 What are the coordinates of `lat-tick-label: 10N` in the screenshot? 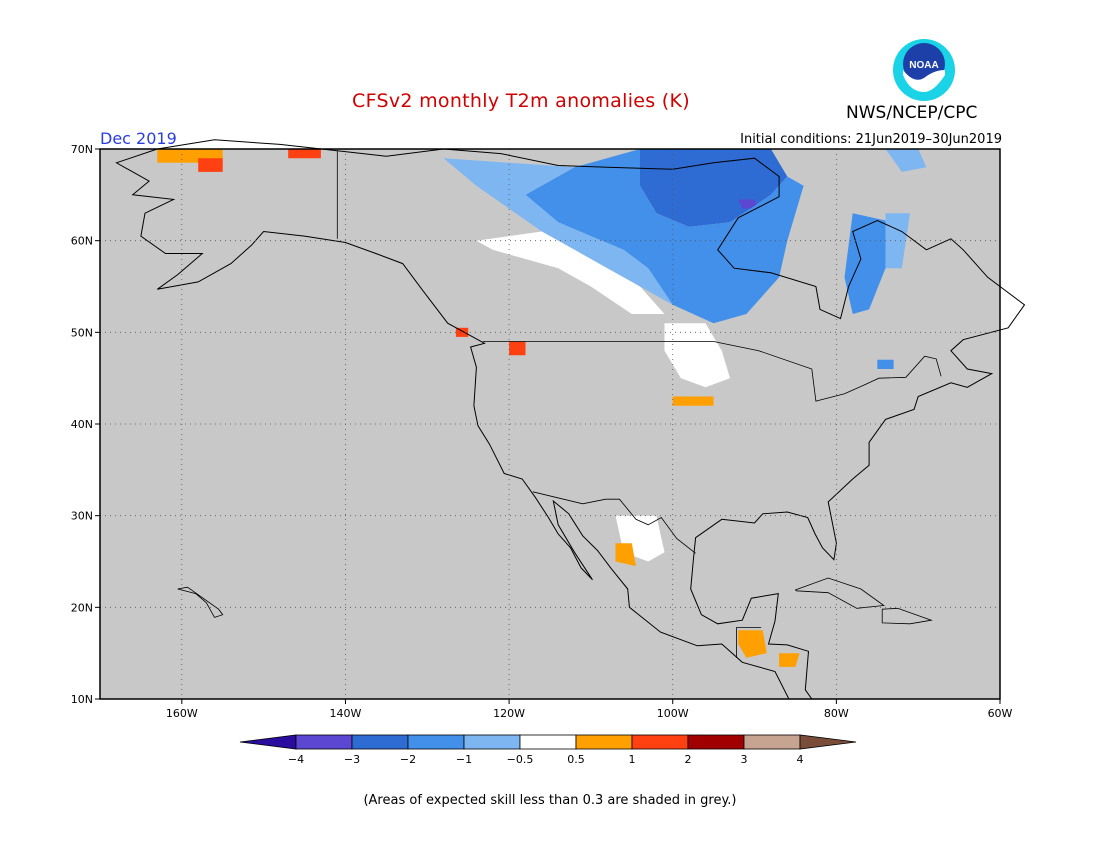 It's located at (82, 699).